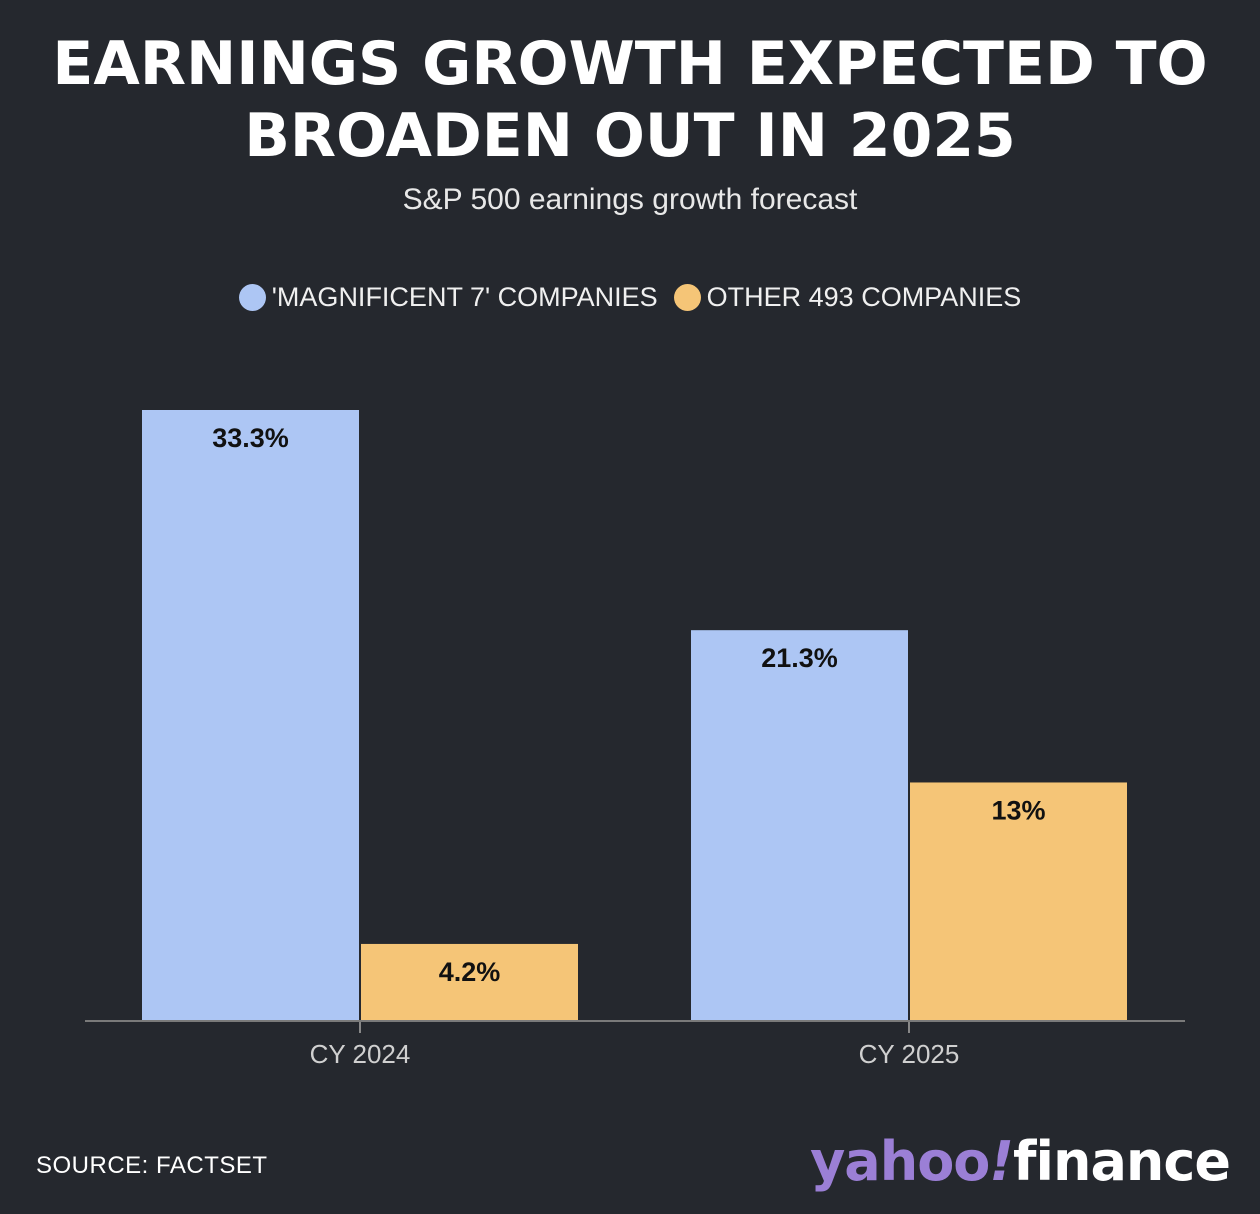 The width and height of the screenshot is (1260, 1214). What do you see at coordinates (250, 715) in the screenshot?
I see `bar-mag7-cy2024` at bounding box center [250, 715].